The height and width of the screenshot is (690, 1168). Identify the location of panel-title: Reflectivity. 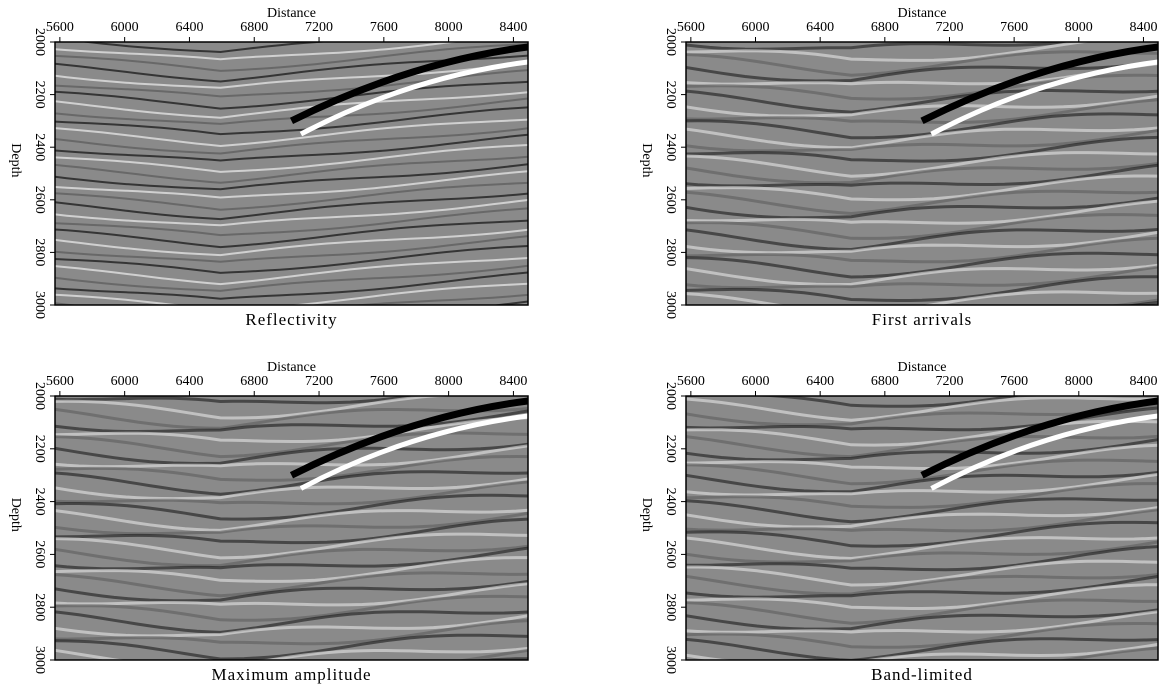
(291, 319).